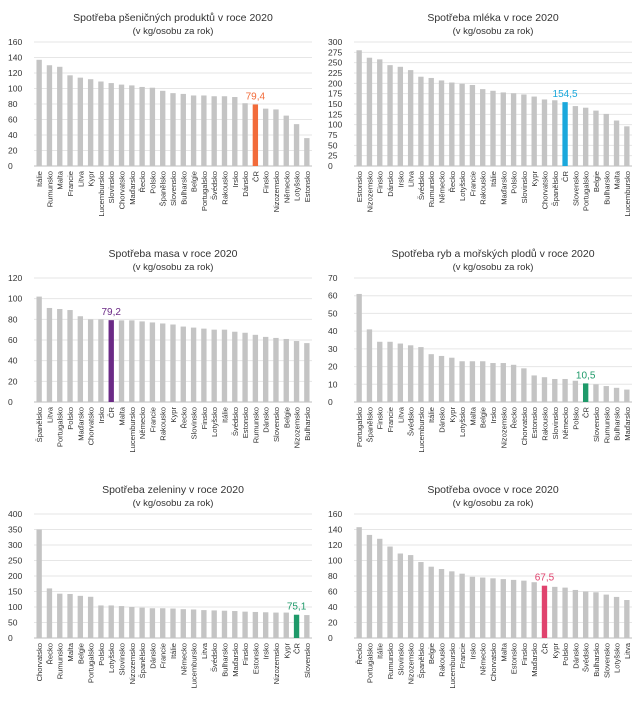 This screenshot has width=640, height=710. What do you see at coordinates (163, 188) in the screenshot?
I see `category-label: Španělsko` at bounding box center [163, 188].